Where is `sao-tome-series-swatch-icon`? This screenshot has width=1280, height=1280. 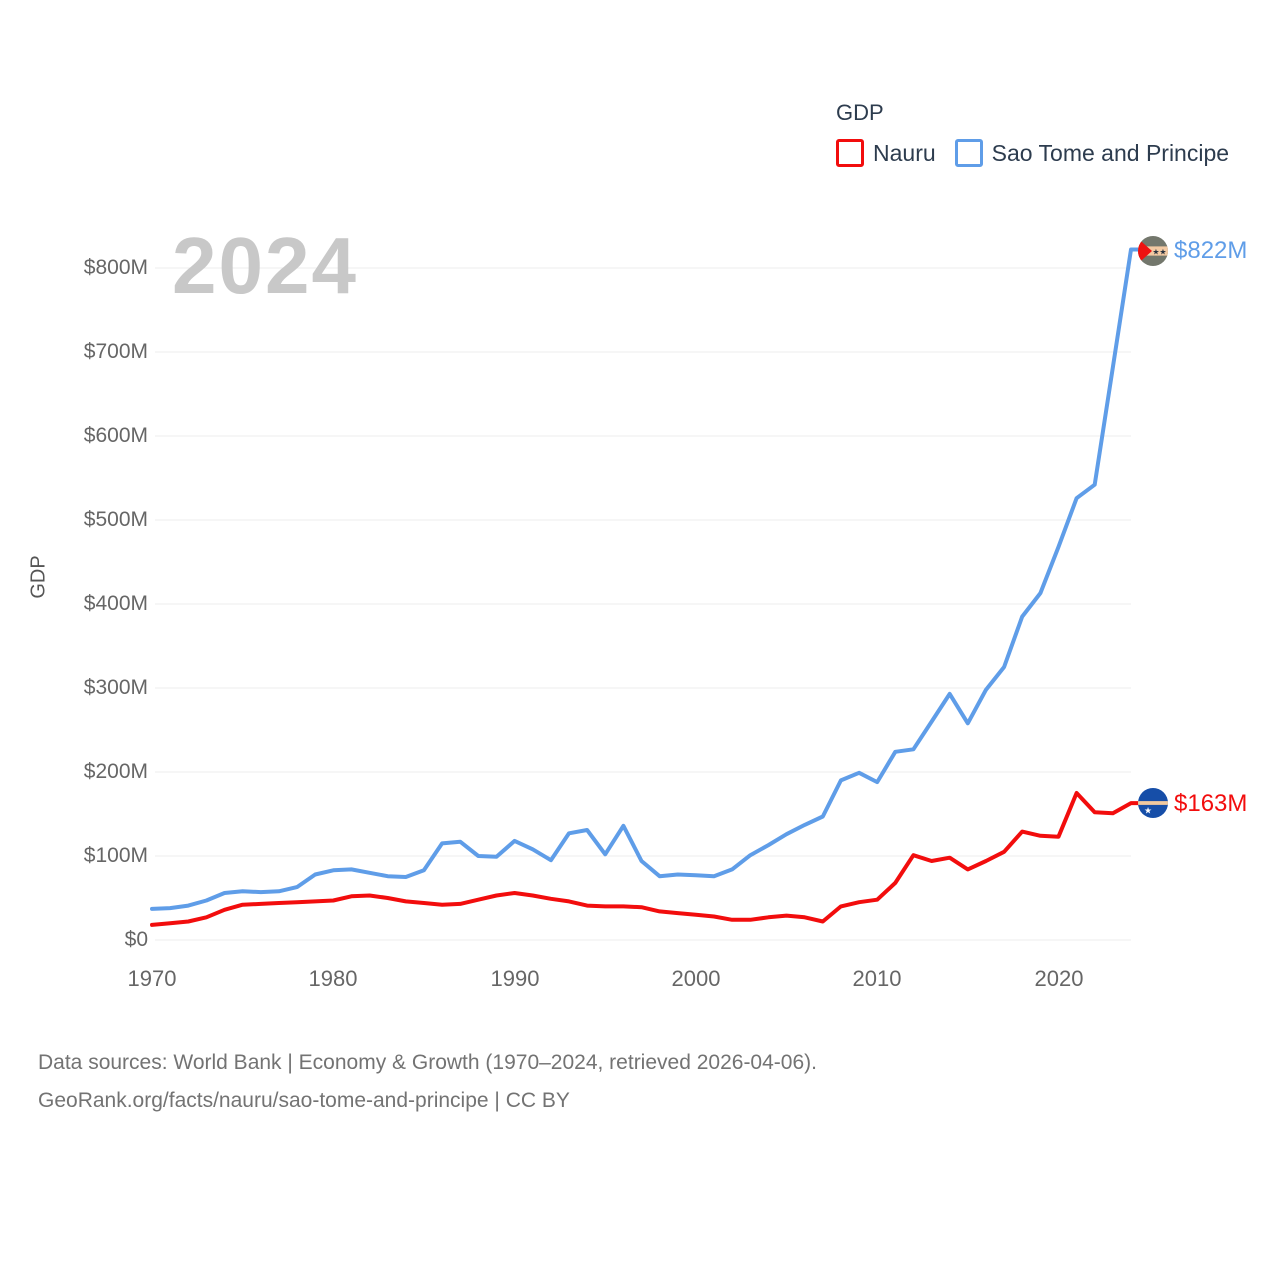
sao-tome-series-swatch-icon is located at coordinates (968, 153).